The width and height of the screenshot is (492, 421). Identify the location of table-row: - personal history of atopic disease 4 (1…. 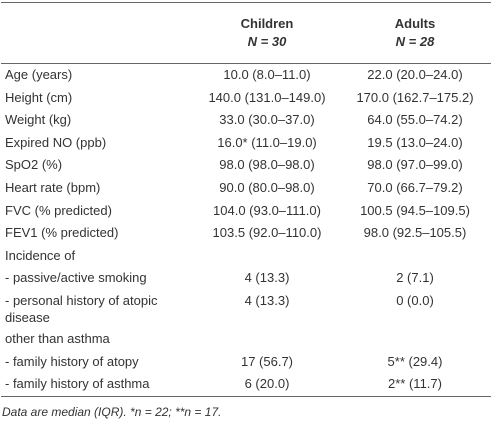
(246, 309).